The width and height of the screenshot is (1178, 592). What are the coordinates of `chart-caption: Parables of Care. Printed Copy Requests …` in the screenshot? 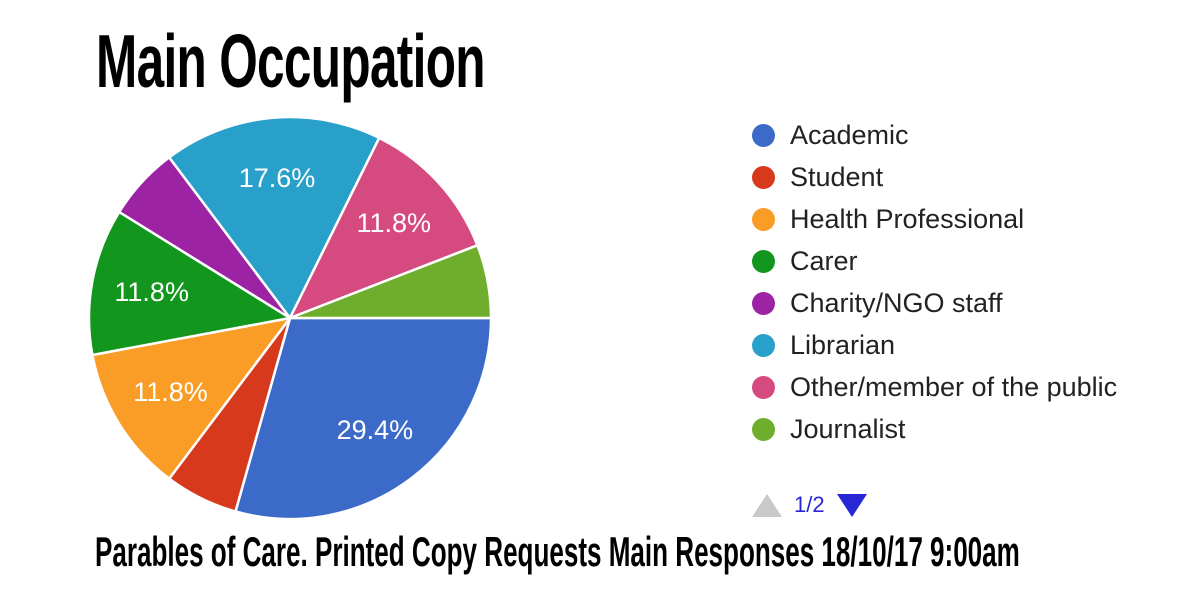 It's located at (557, 551).